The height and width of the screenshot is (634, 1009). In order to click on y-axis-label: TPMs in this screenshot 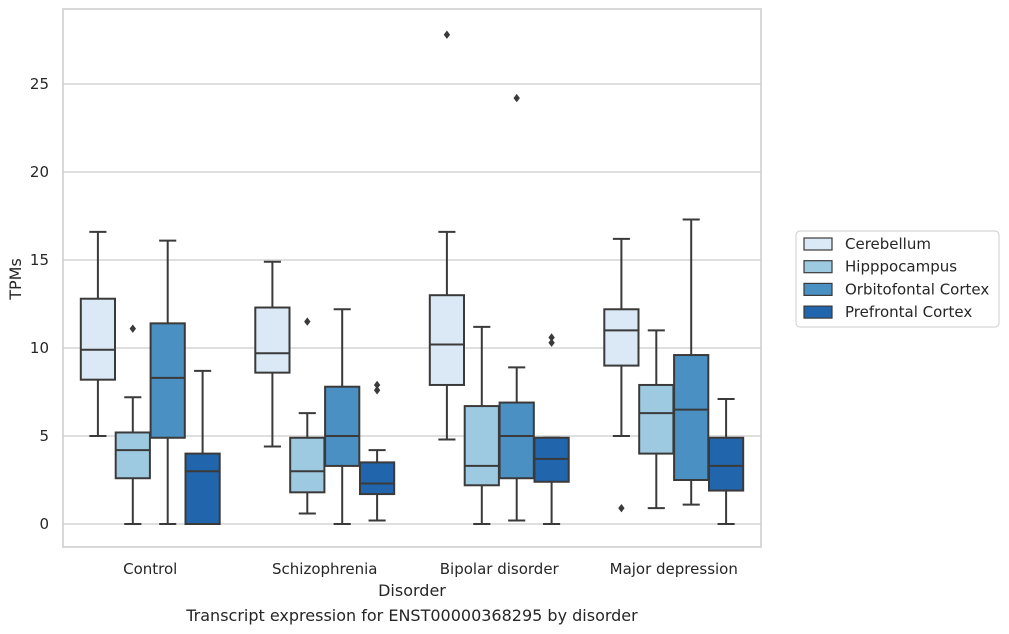, I will do `click(15, 279)`.